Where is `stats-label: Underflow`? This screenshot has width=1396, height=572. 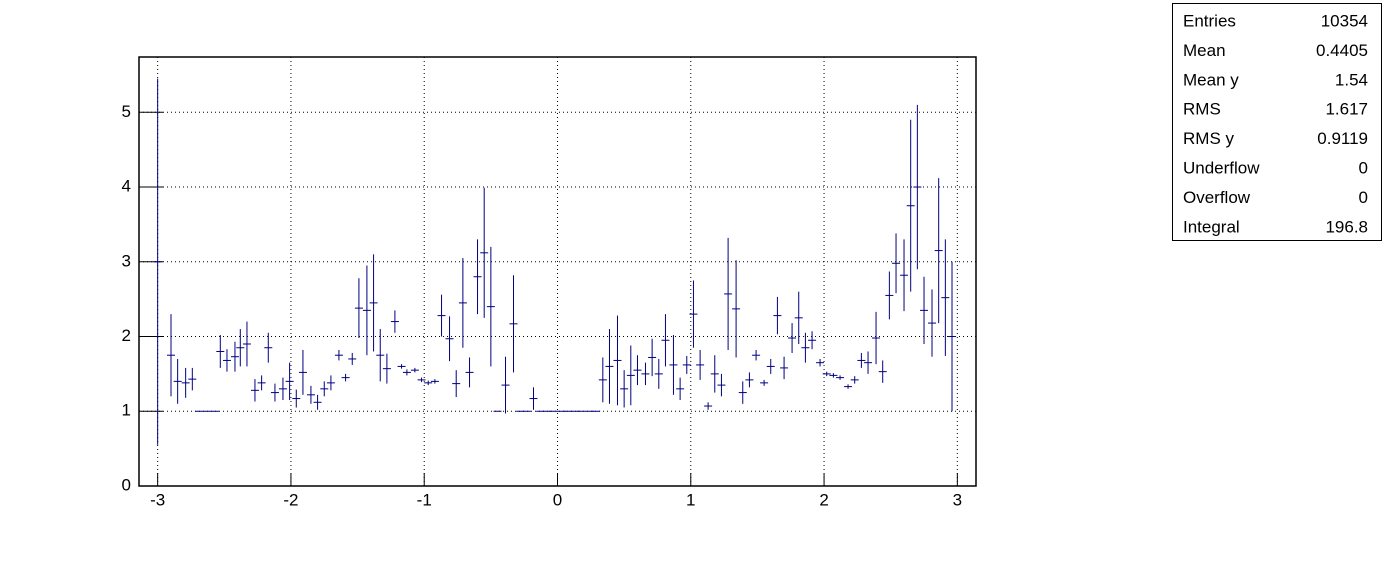 stats-label: Underflow is located at coordinates (1221, 167).